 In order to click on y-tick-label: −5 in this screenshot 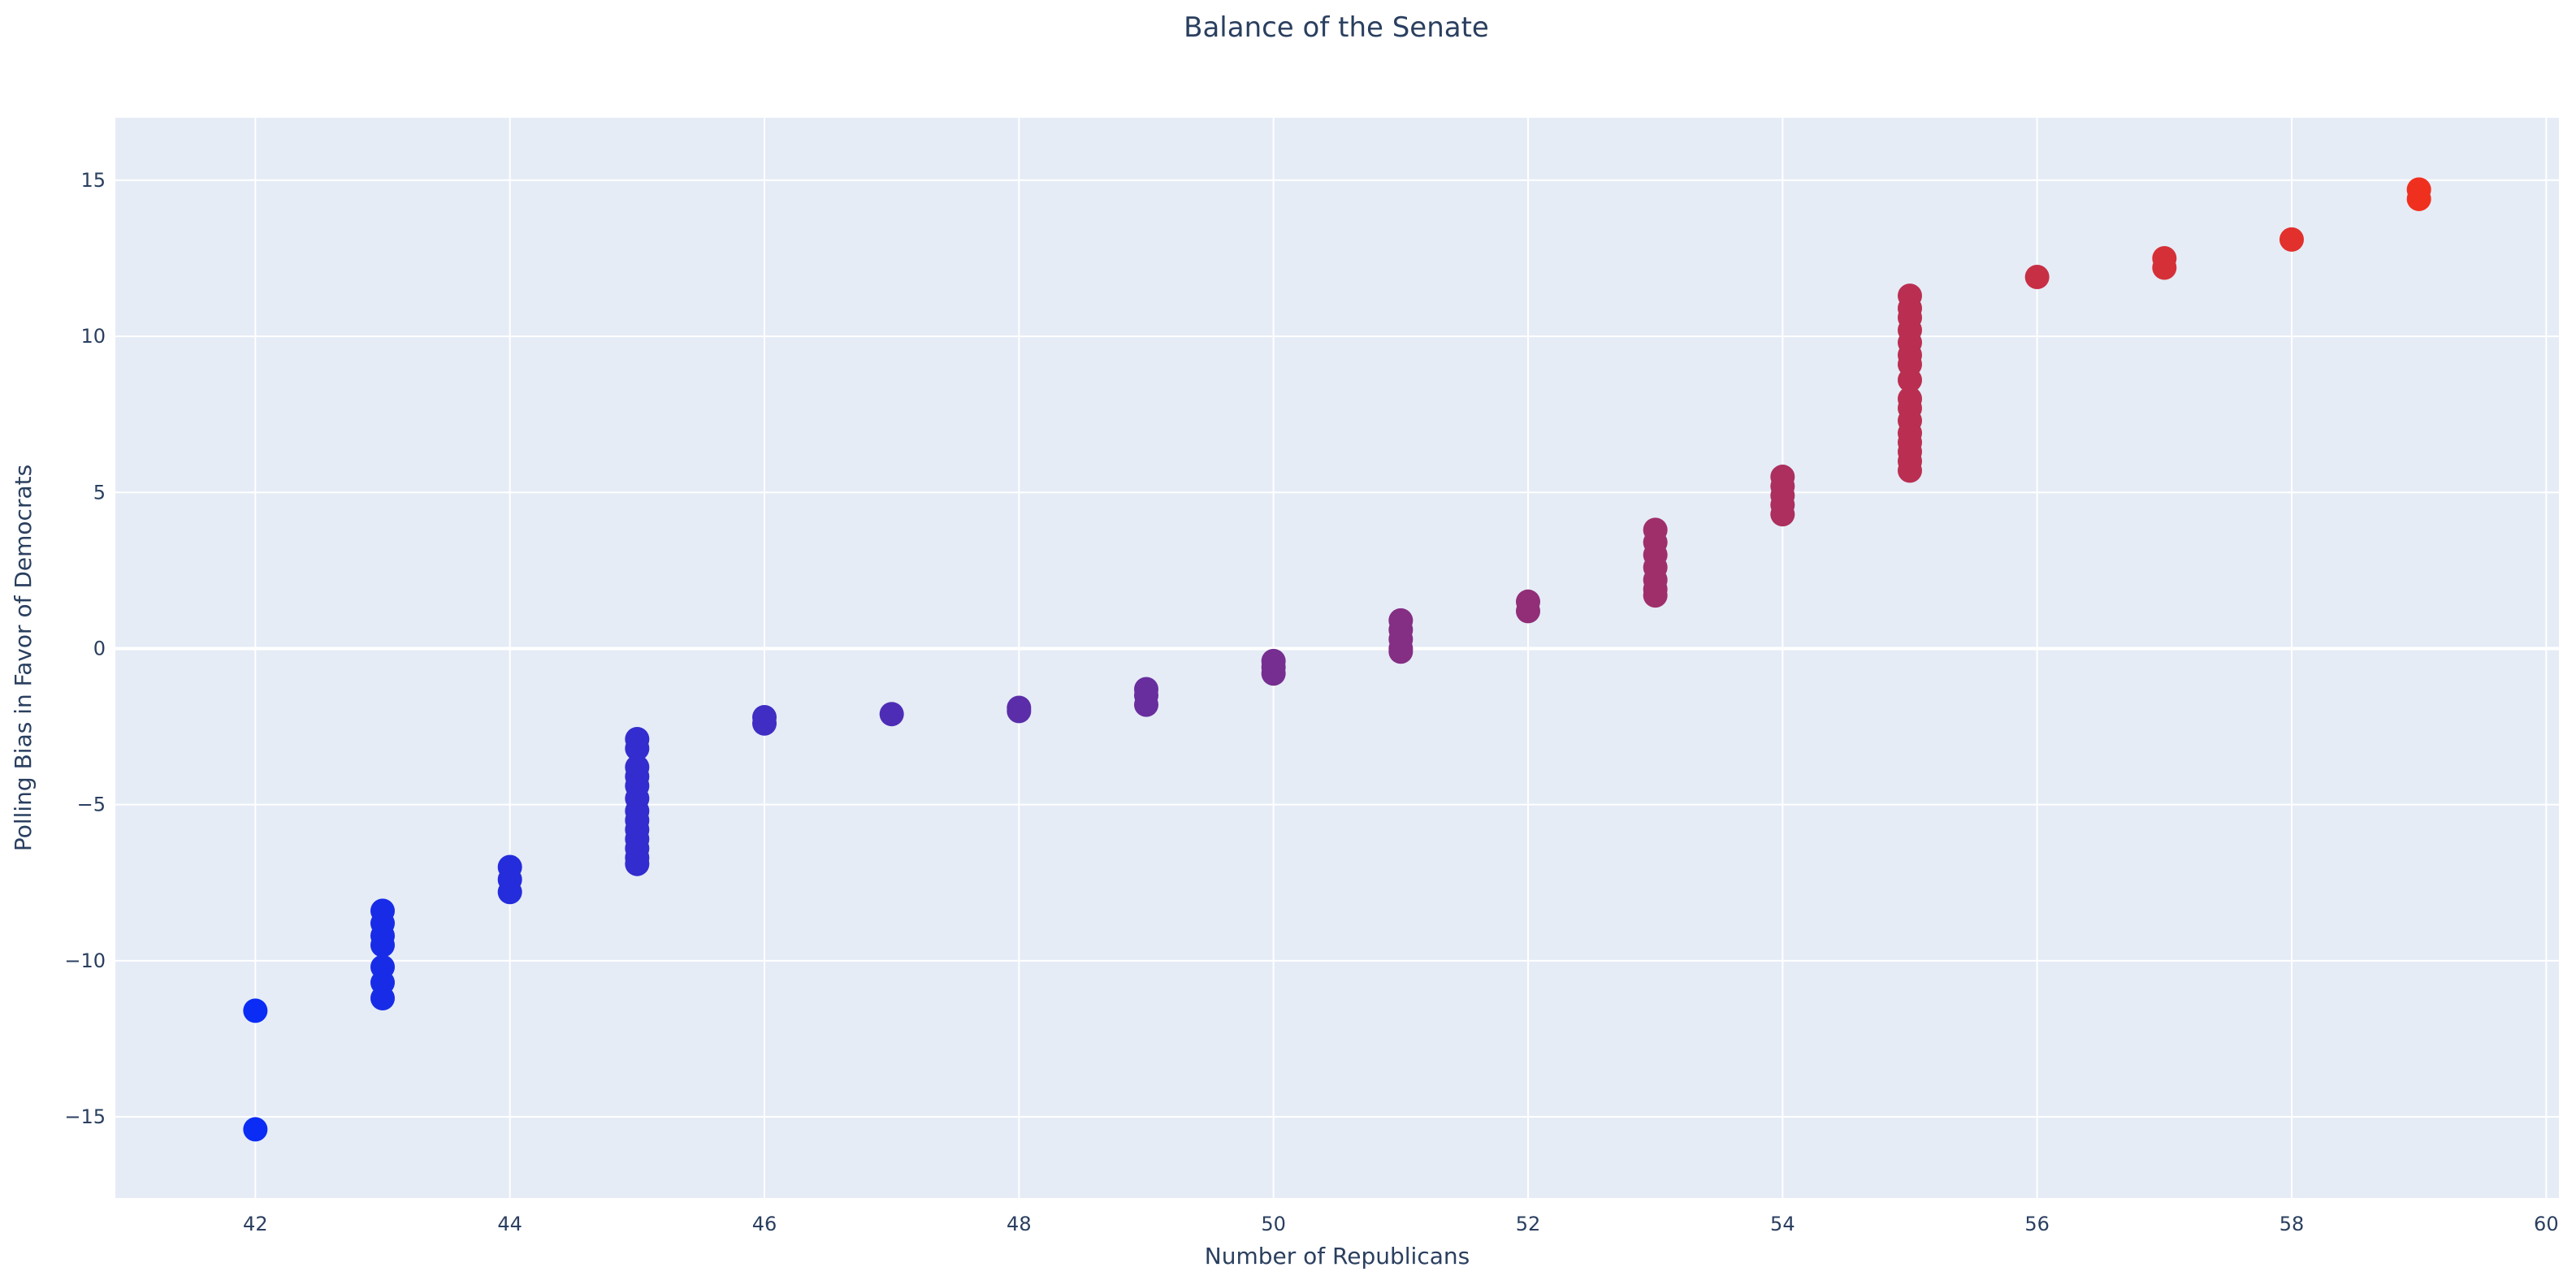, I will do `click(91, 805)`.